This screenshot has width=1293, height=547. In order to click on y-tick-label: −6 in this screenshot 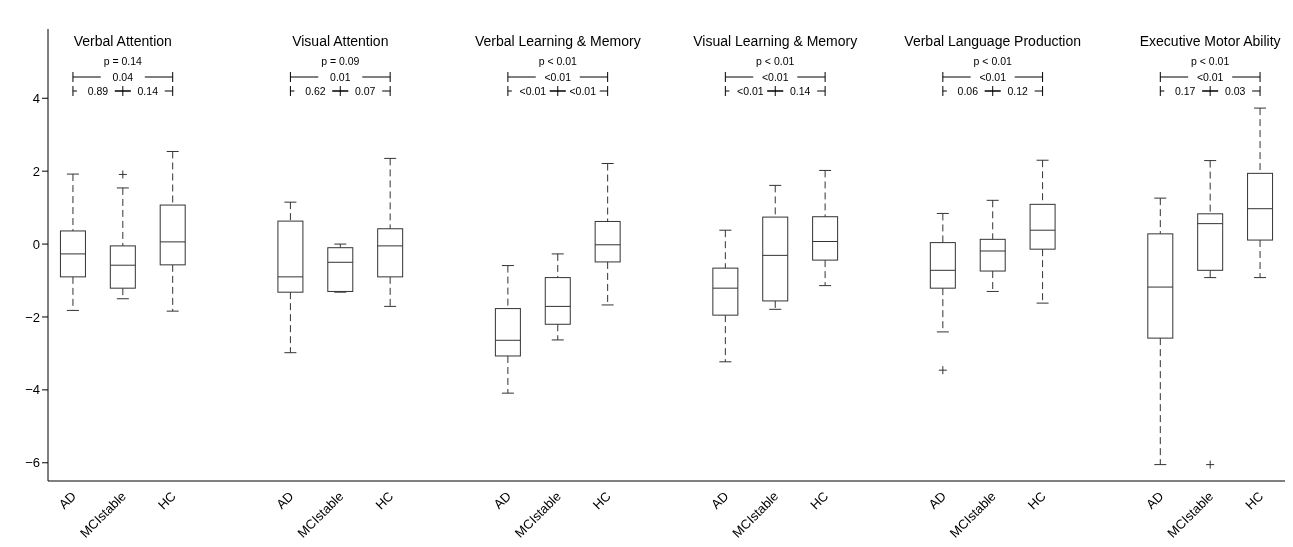, I will do `click(32, 463)`.